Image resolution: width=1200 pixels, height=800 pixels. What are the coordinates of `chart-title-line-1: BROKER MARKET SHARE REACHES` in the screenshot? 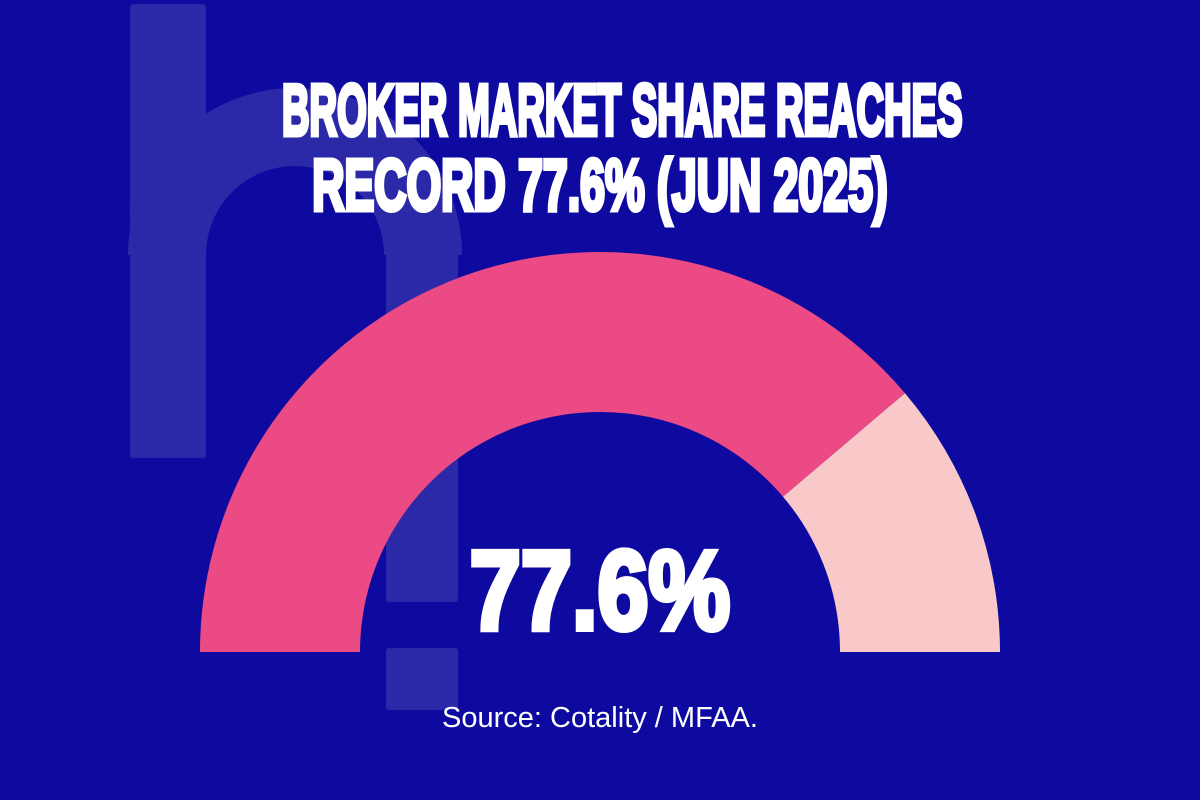 It's located at (622, 111).